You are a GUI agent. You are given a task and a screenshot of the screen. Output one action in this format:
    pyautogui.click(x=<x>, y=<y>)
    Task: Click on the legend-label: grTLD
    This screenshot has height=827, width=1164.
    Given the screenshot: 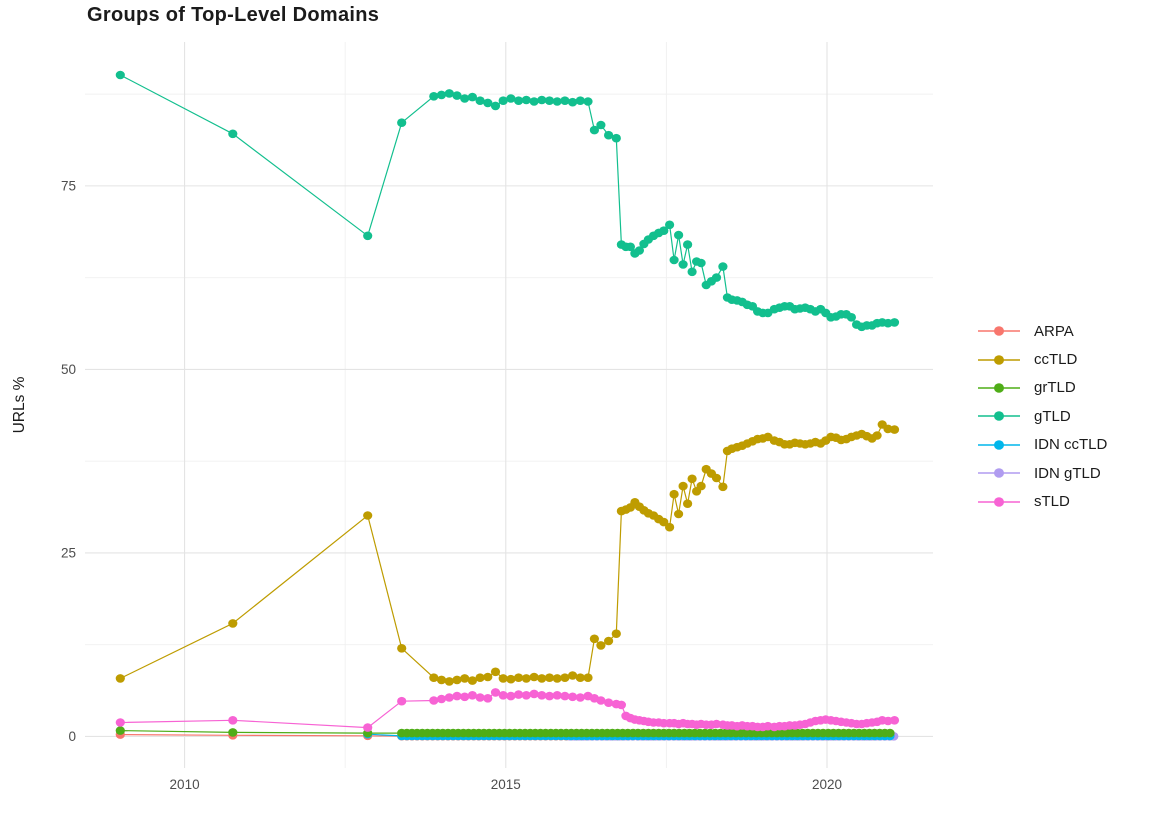 What is the action you would take?
    pyautogui.click(x=1055, y=388)
    